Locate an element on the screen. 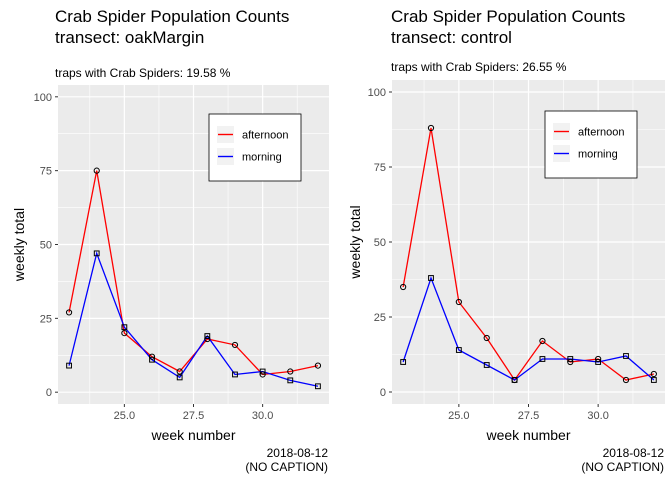  chart-title-line2: transect: control is located at coordinates (451, 37).